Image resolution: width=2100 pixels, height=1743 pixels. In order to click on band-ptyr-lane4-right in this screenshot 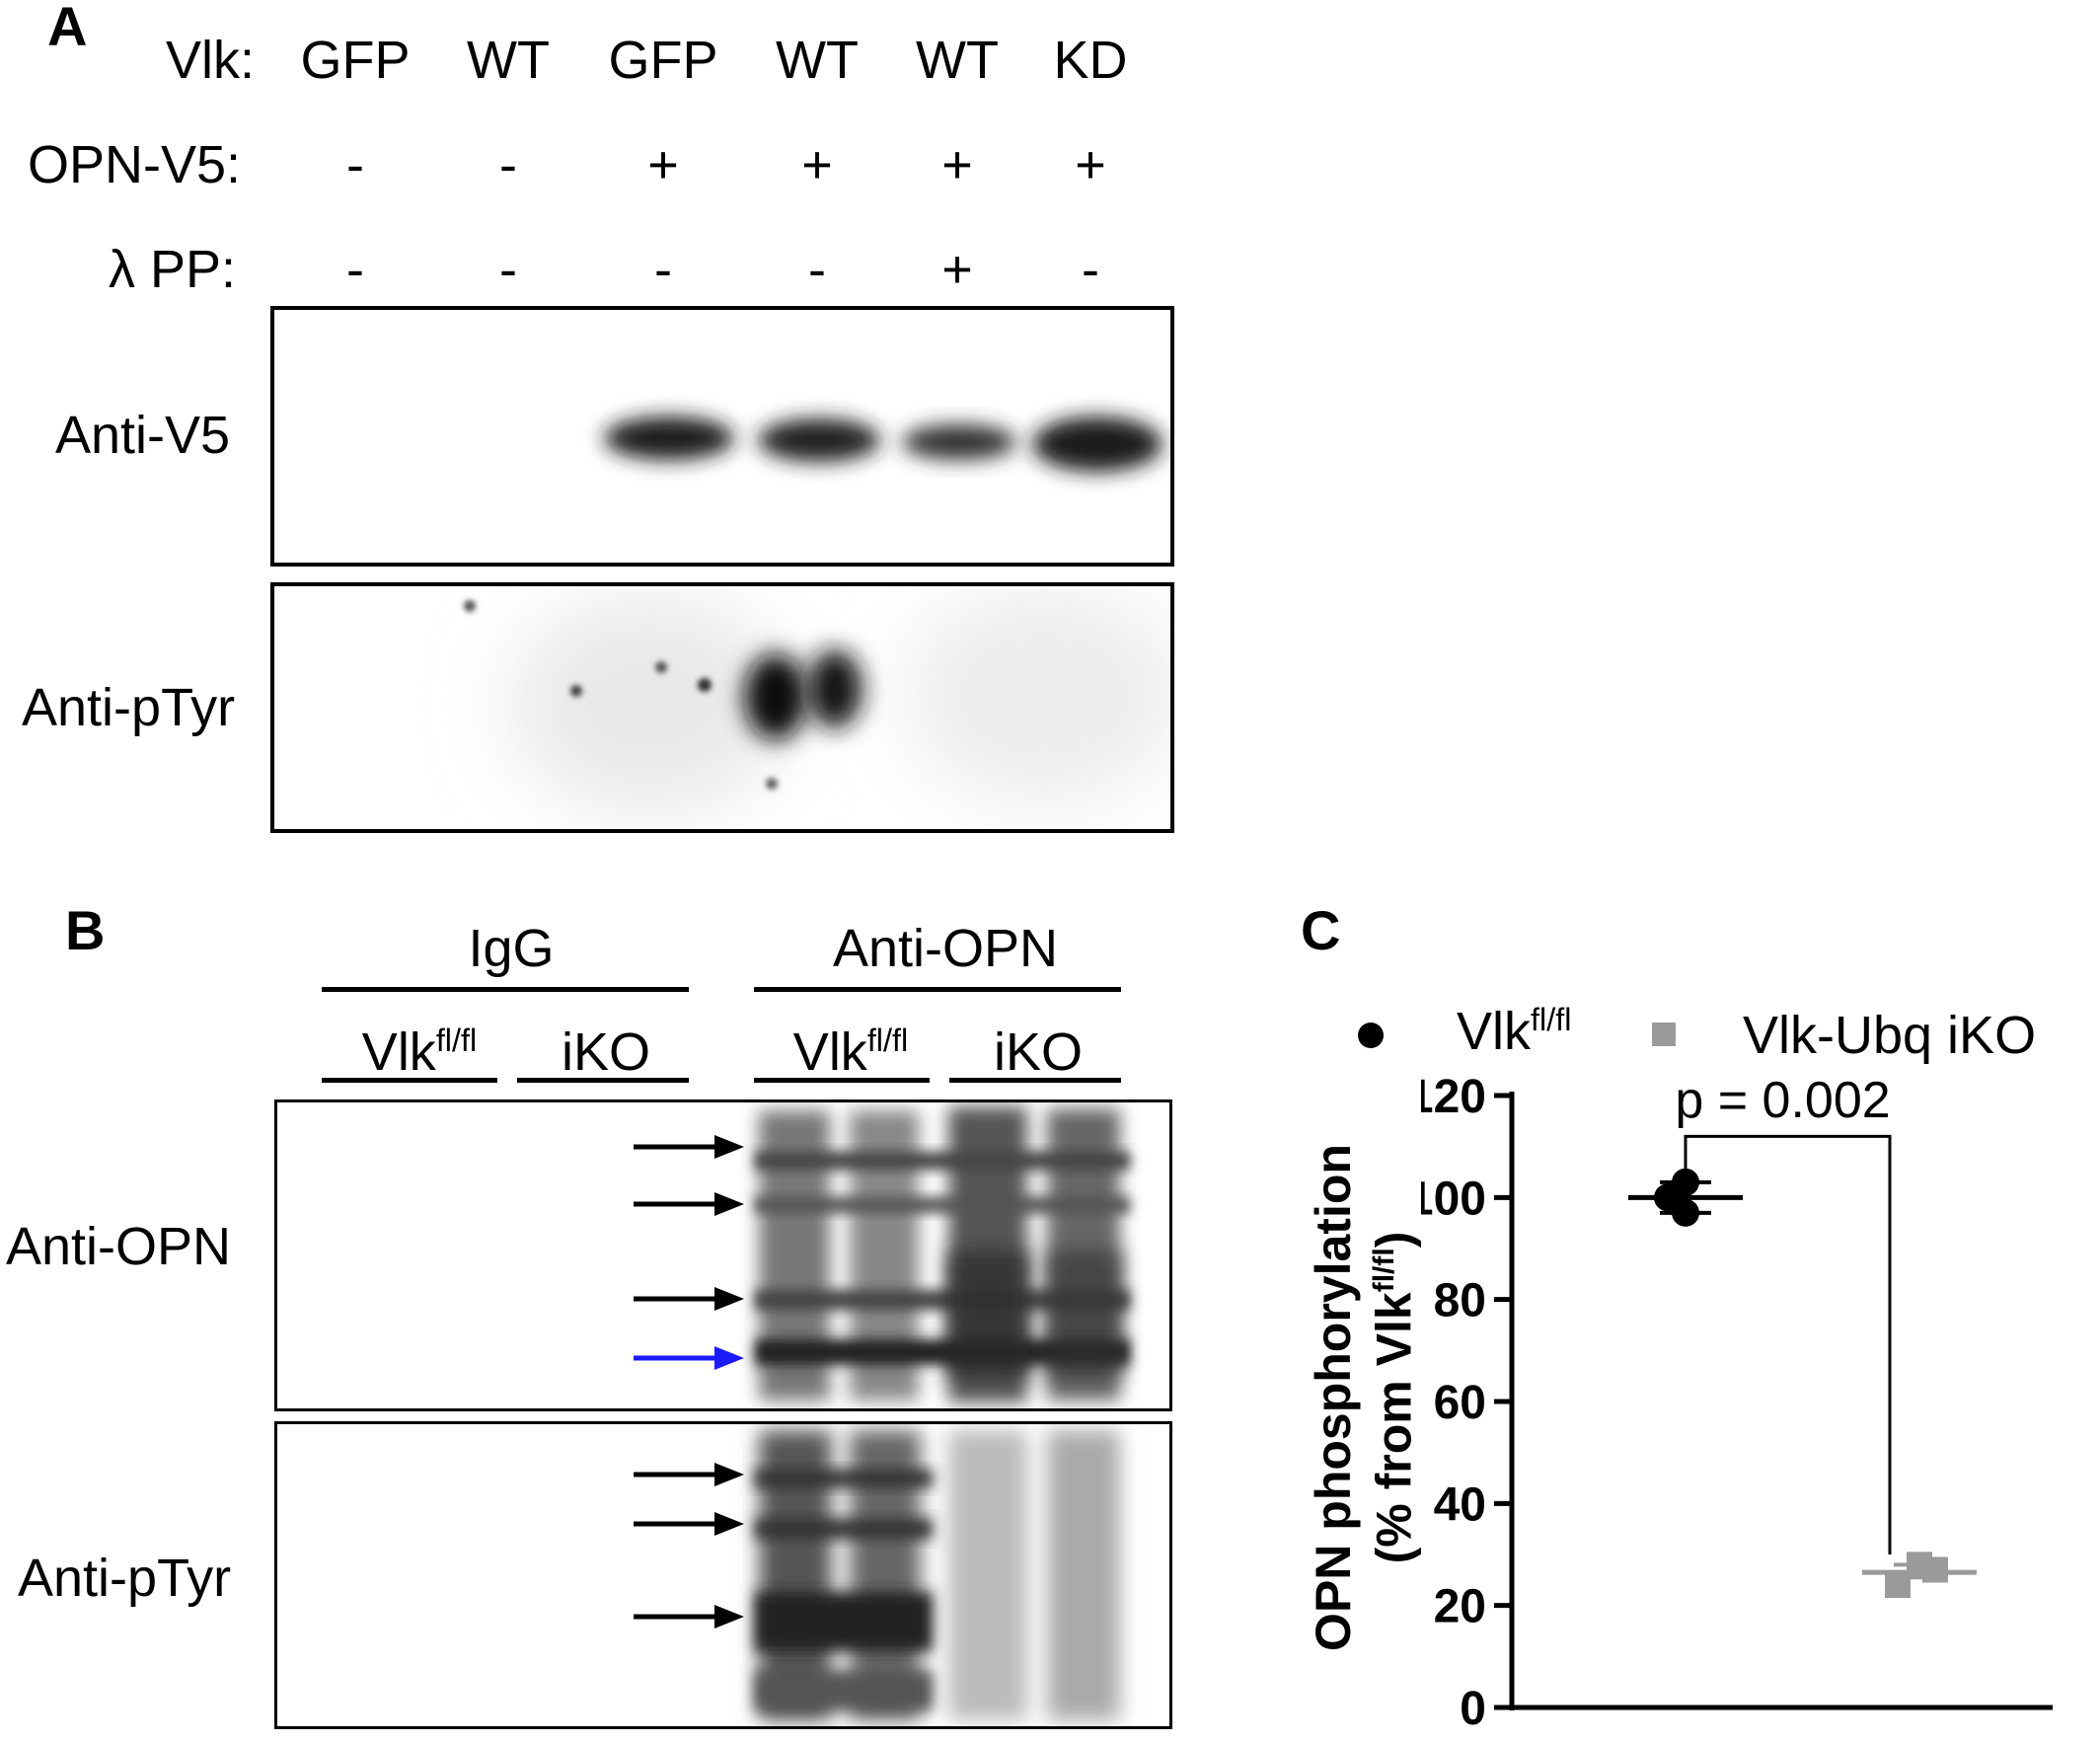, I will do `click(835, 688)`.